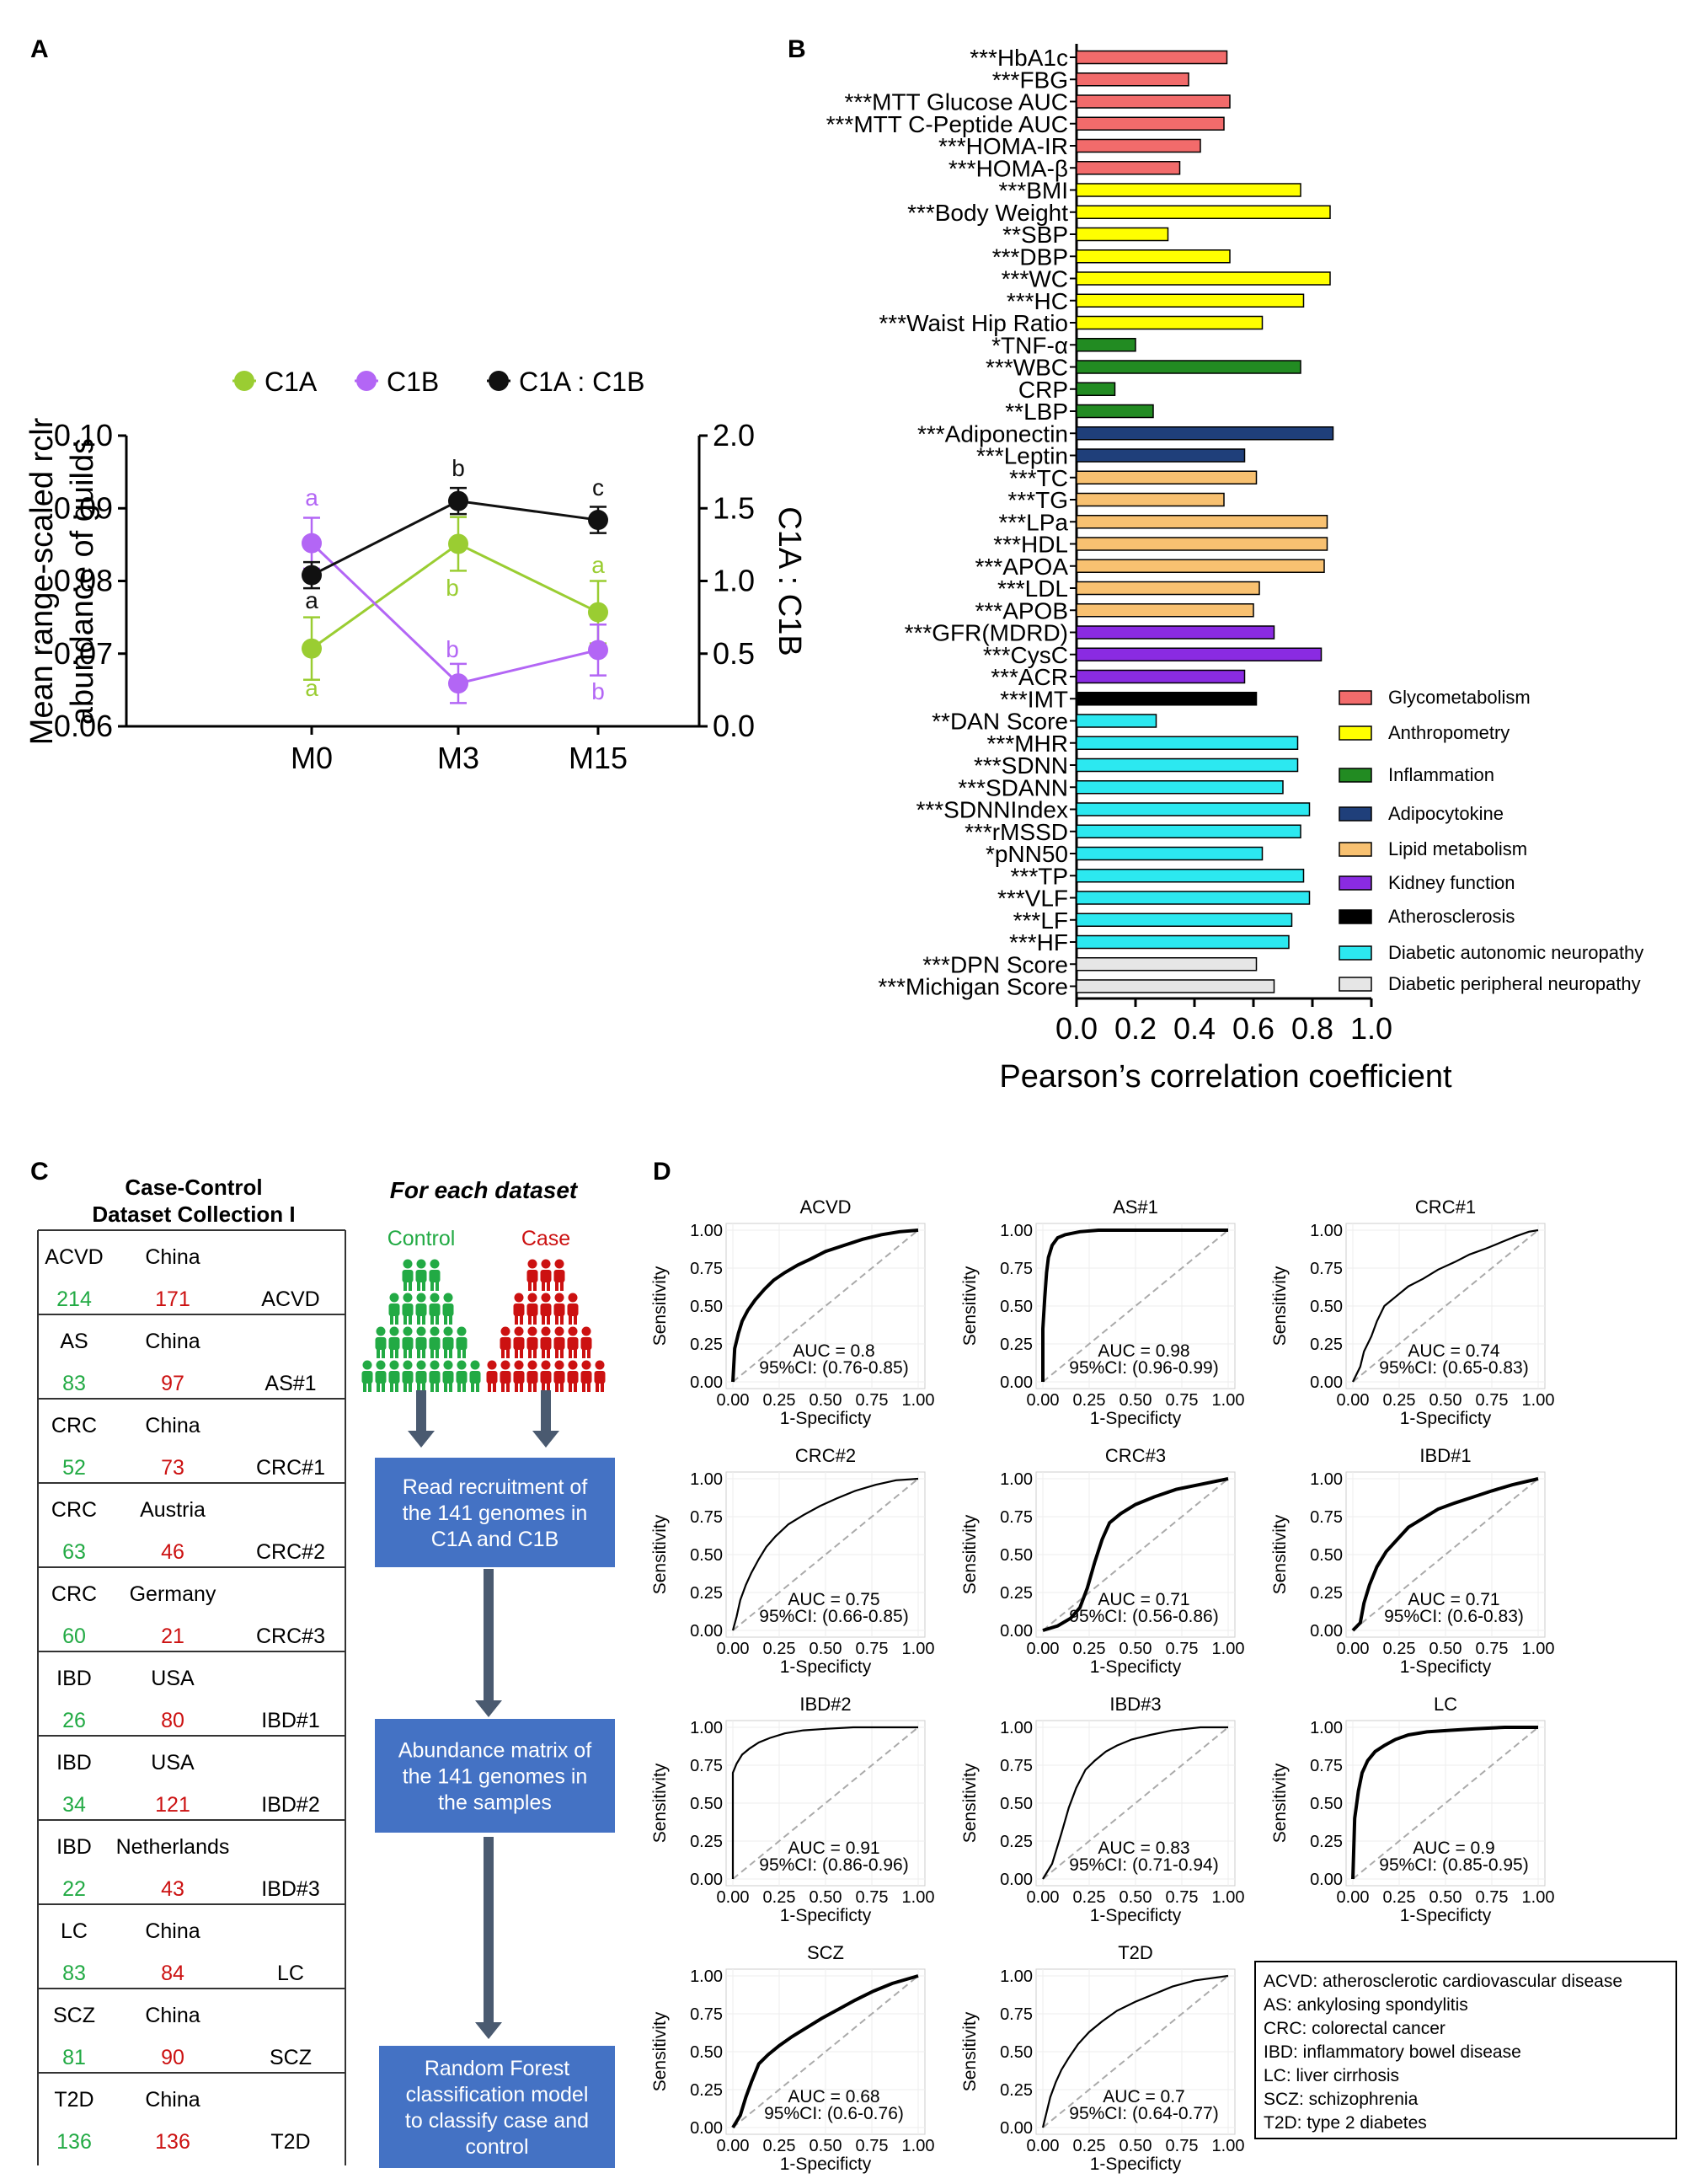 The height and width of the screenshot is (2184, 1694). Describe the element at coordinates (172, 1889) in the screenshot. I see `table-case-count: 43` at that location.